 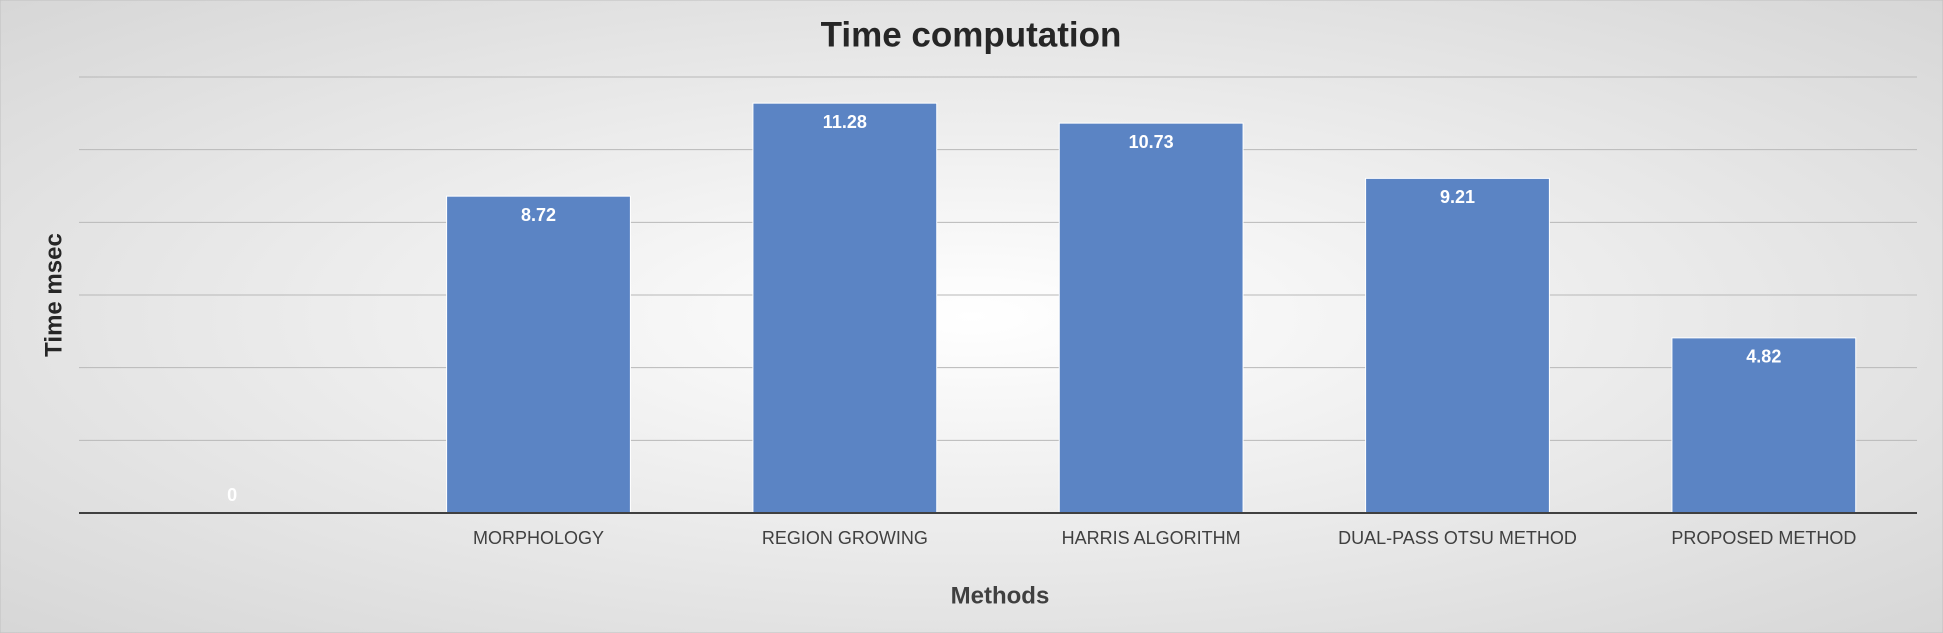 I want to click on chart-title: Time computation, so click(x=971, y=34).